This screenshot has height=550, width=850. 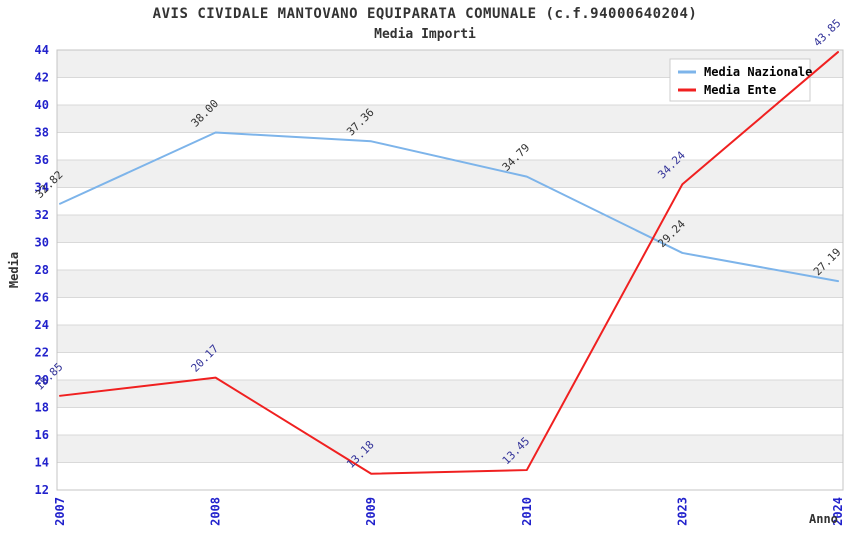 I want to click on legend, so click(x=740, y=80).